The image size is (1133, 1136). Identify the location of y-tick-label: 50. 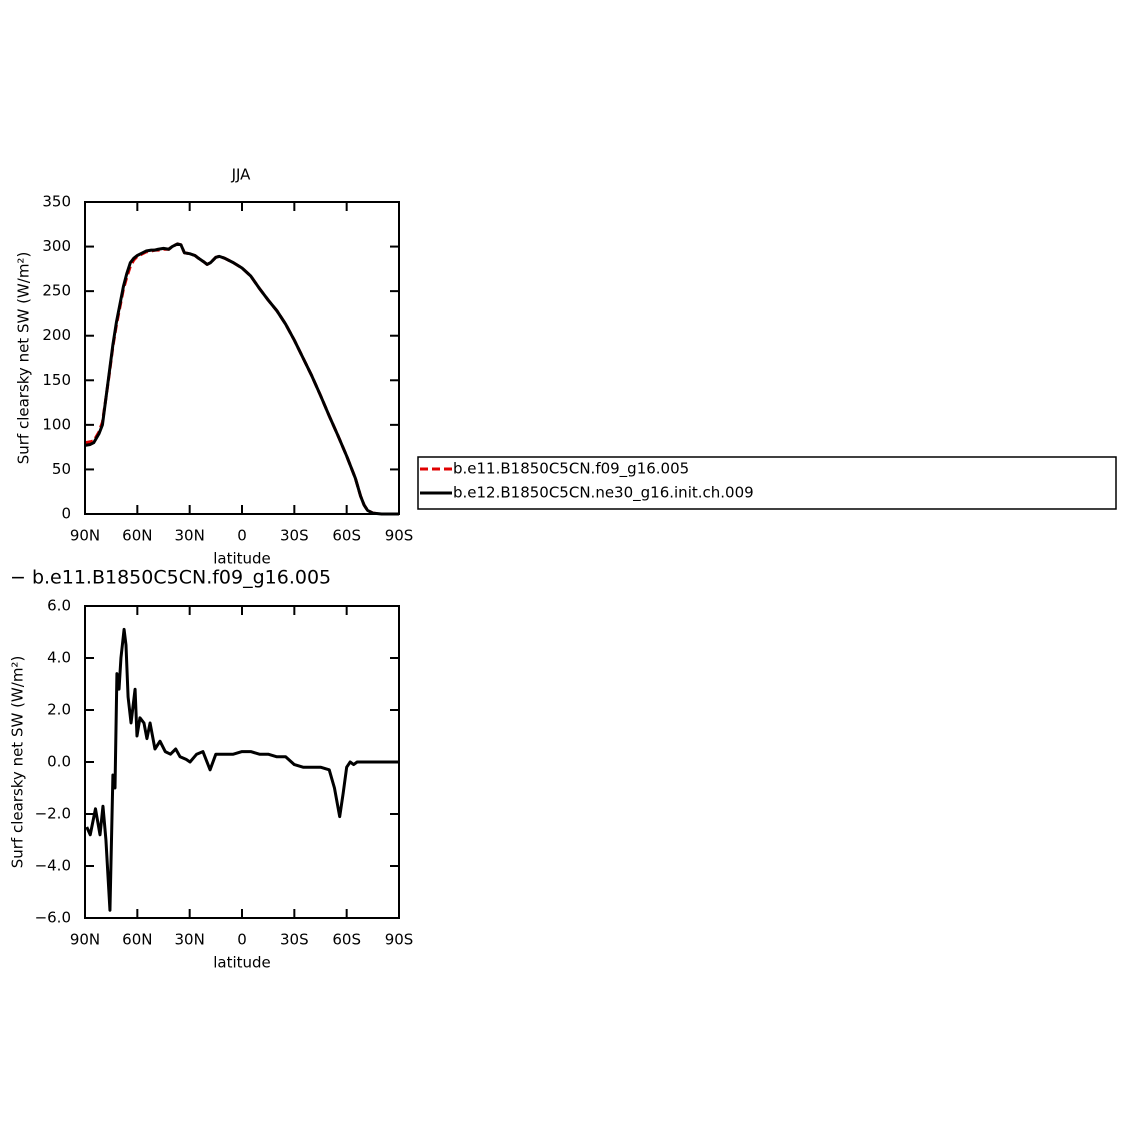
(61, 469).